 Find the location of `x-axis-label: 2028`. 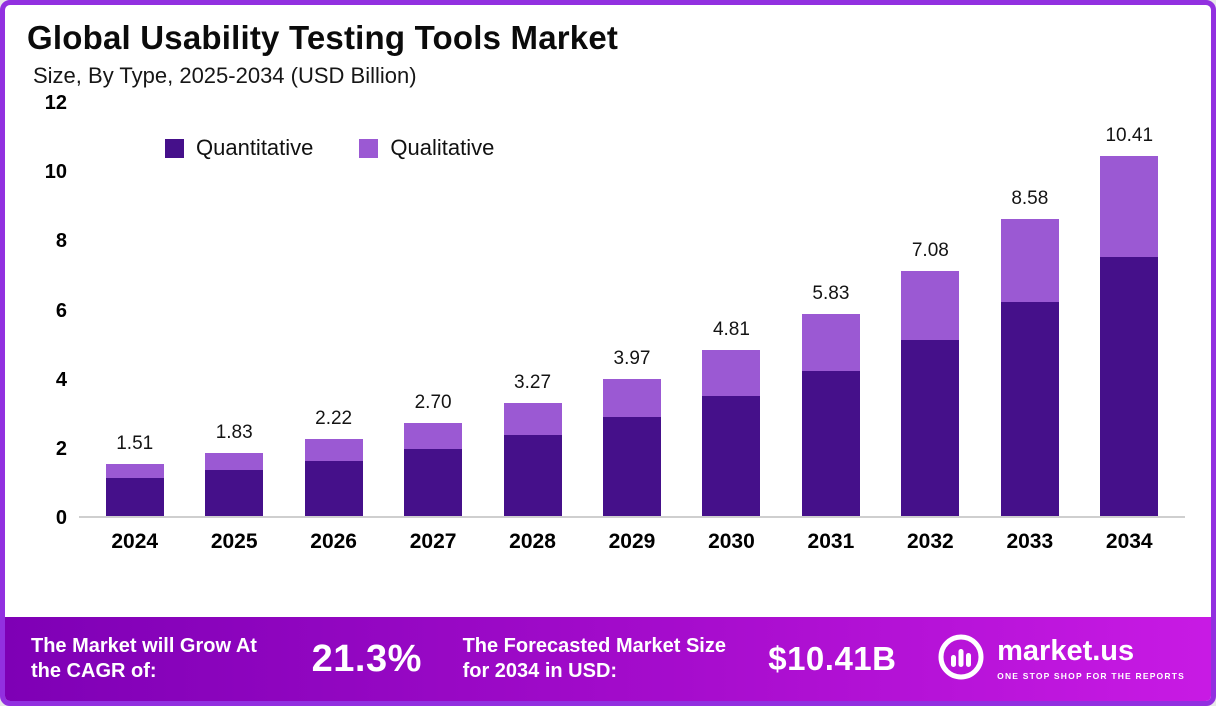

x-axis-label: 2028 is located at coordinates (532, 541).